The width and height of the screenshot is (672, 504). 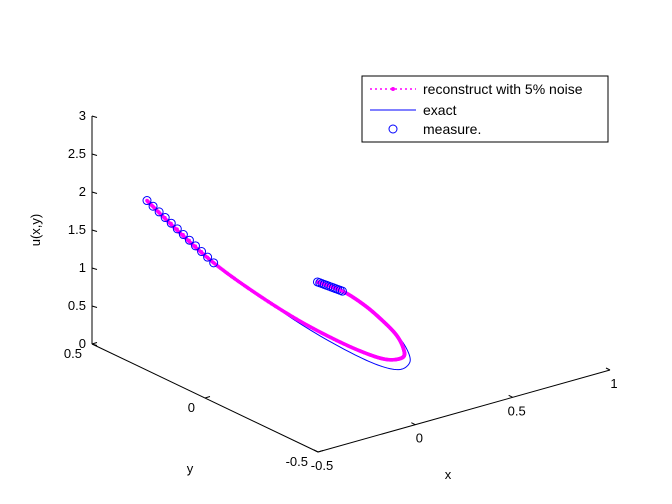 I want to click on series-exact-line, so click(x=278, y=285).